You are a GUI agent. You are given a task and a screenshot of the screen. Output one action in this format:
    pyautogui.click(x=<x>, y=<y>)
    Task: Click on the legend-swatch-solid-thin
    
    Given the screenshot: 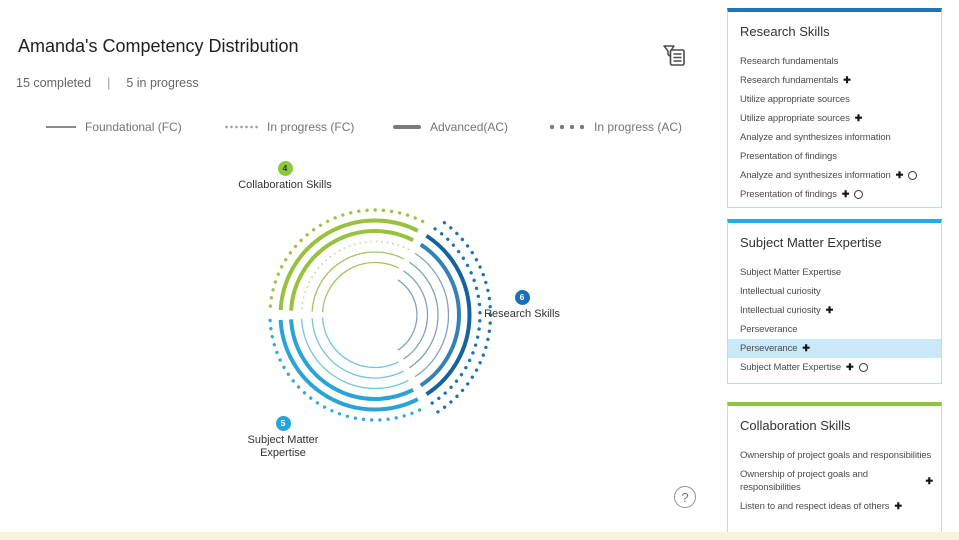 What is the action you would take?
    pyautogui.click(x=61, y=127)
    